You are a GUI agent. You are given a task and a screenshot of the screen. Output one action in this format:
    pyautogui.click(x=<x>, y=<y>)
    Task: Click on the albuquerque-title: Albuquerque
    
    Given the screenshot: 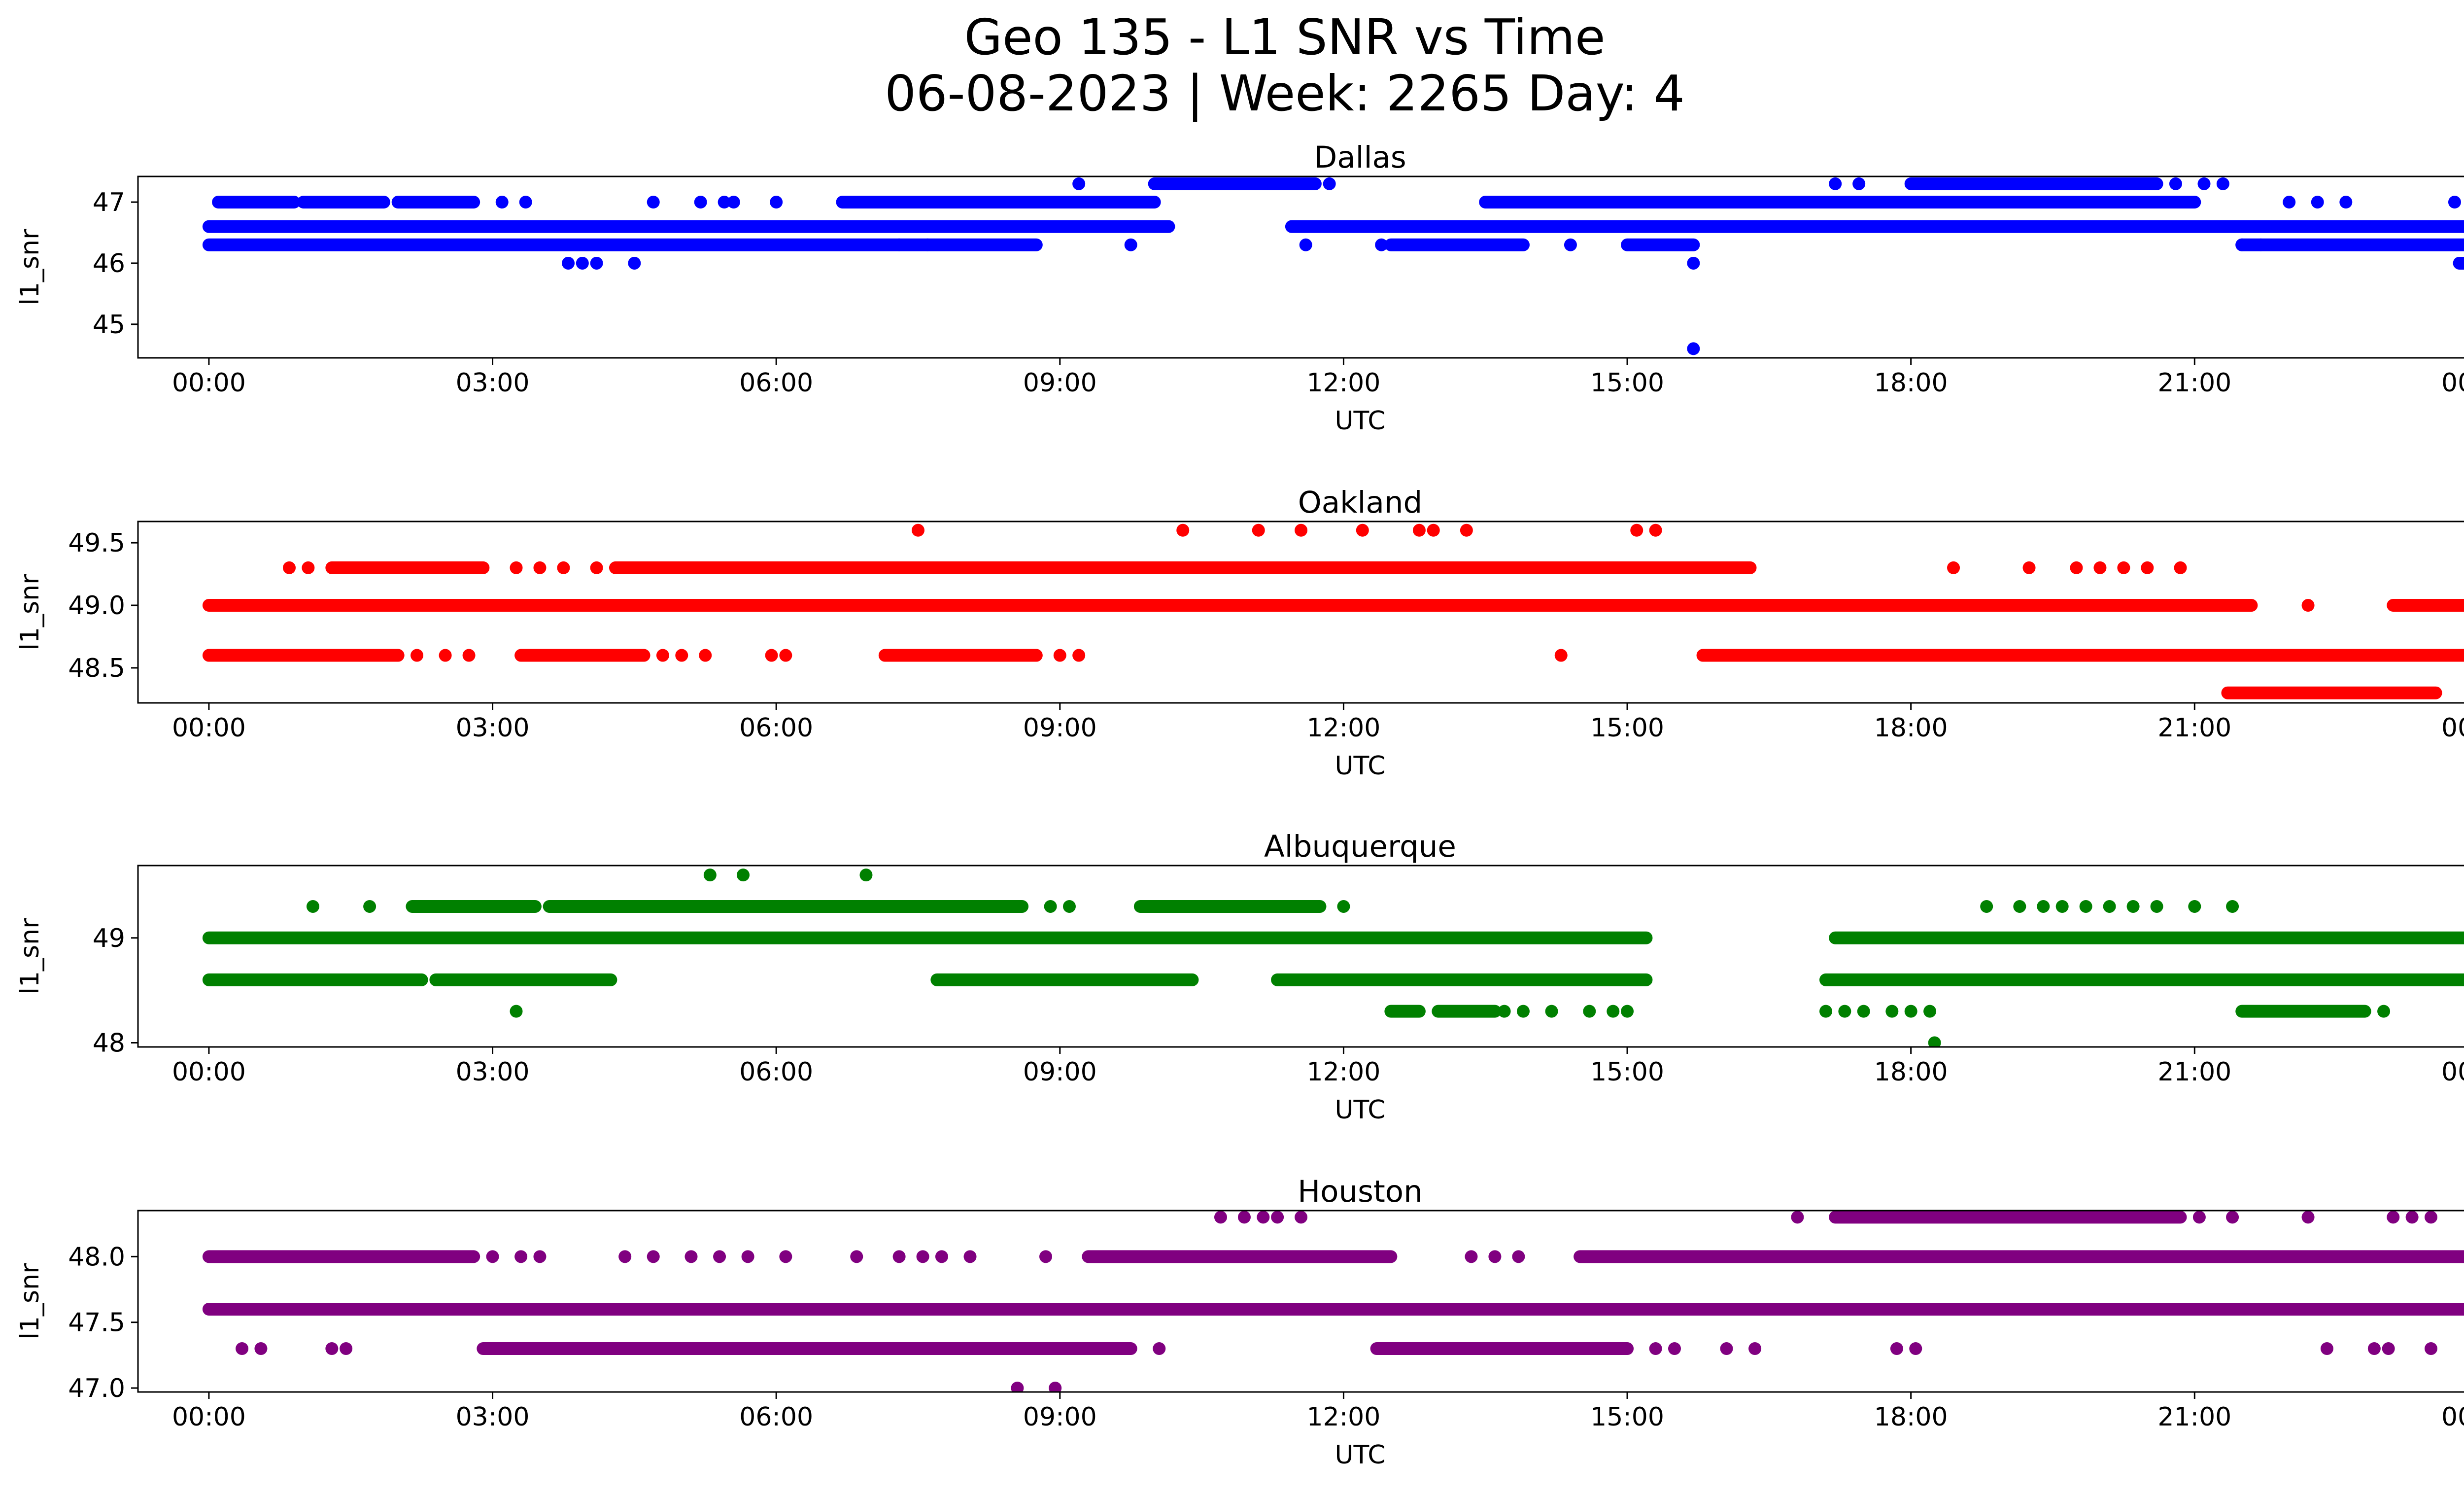 What is the action you would take?
    pyautogui.click(x=1360, y=846)
    